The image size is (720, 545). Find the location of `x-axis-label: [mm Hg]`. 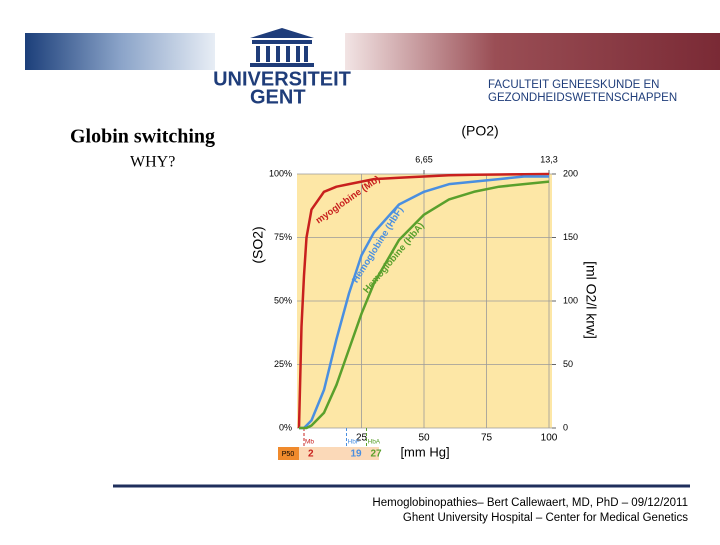

x-axis-label: [mm Hg] is located at coordinates (424, 451).